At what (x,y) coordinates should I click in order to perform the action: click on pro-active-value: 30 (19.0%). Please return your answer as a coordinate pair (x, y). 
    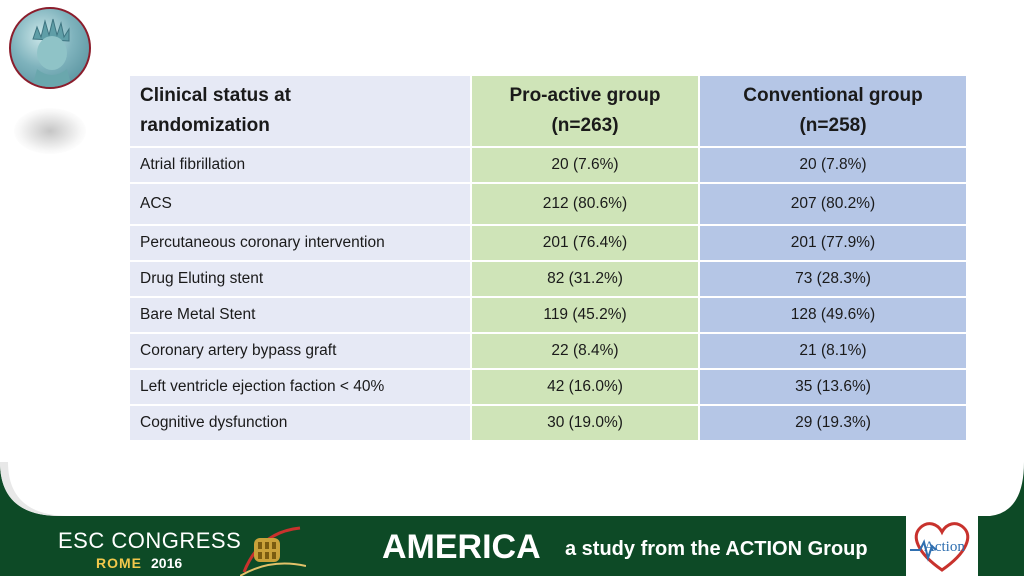
    Looking at the image, I should click on (585, 423).